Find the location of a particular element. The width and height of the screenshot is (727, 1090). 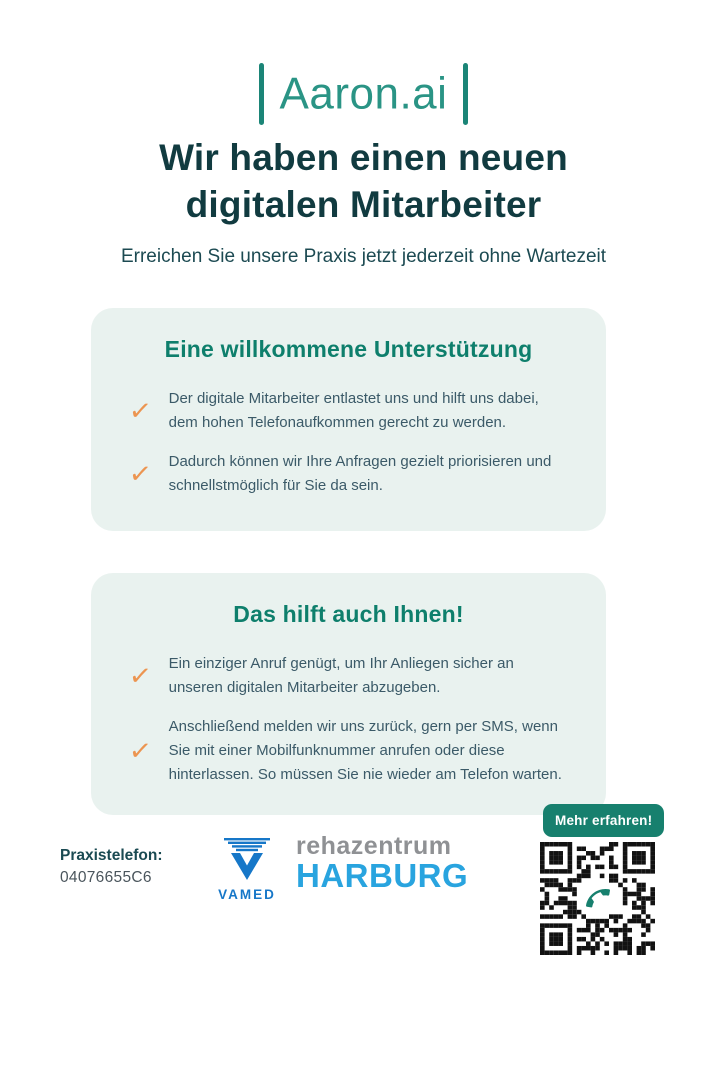

practice-phone-block: Praxistelefon: 04076655C6 is located at coordinates (111, 867).